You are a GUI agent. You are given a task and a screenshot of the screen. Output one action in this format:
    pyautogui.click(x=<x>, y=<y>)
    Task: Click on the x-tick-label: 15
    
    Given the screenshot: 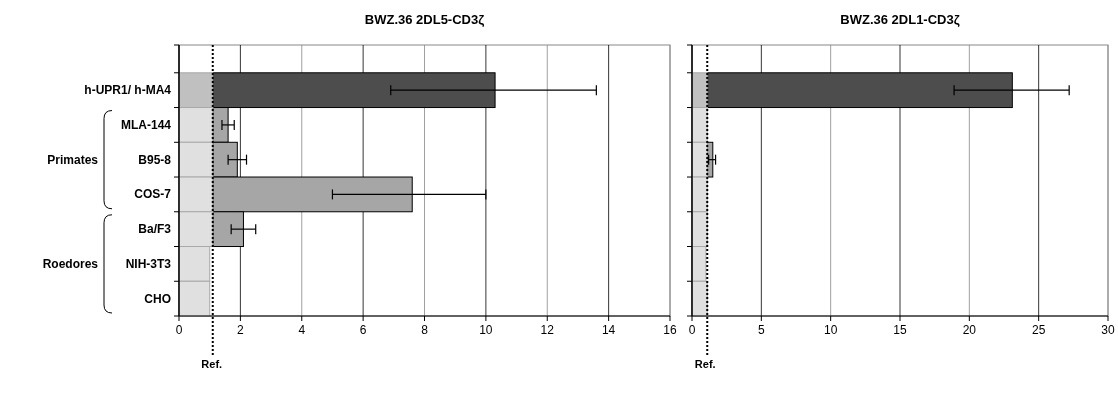 What is the action you would take?
    pyautogui.click(x=900, y=330)
    